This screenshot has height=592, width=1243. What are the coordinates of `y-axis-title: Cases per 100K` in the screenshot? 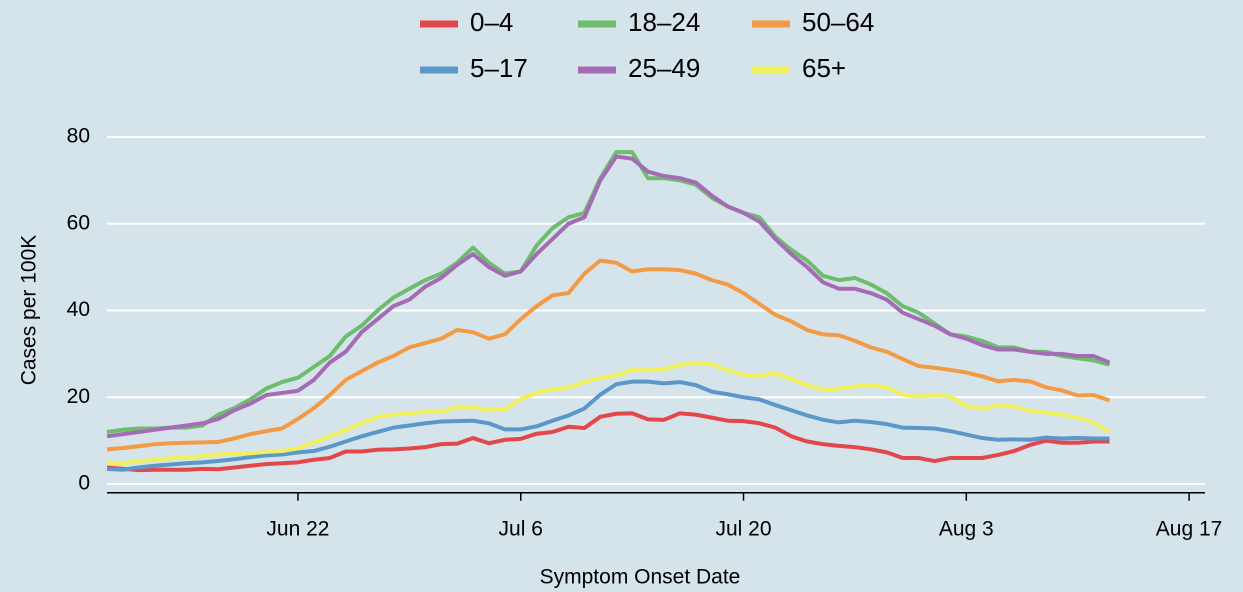 It's located at (29, 310).